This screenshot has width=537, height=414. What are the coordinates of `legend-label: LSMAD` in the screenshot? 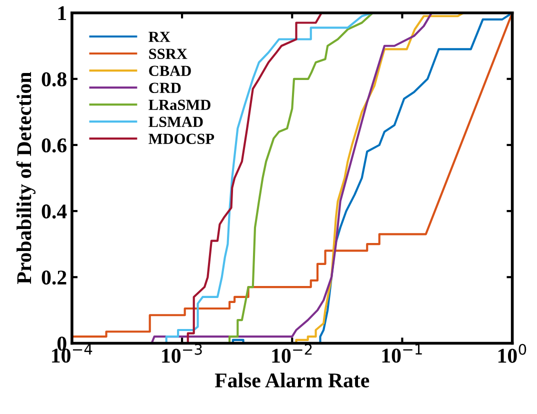 It's located at (175, 122).